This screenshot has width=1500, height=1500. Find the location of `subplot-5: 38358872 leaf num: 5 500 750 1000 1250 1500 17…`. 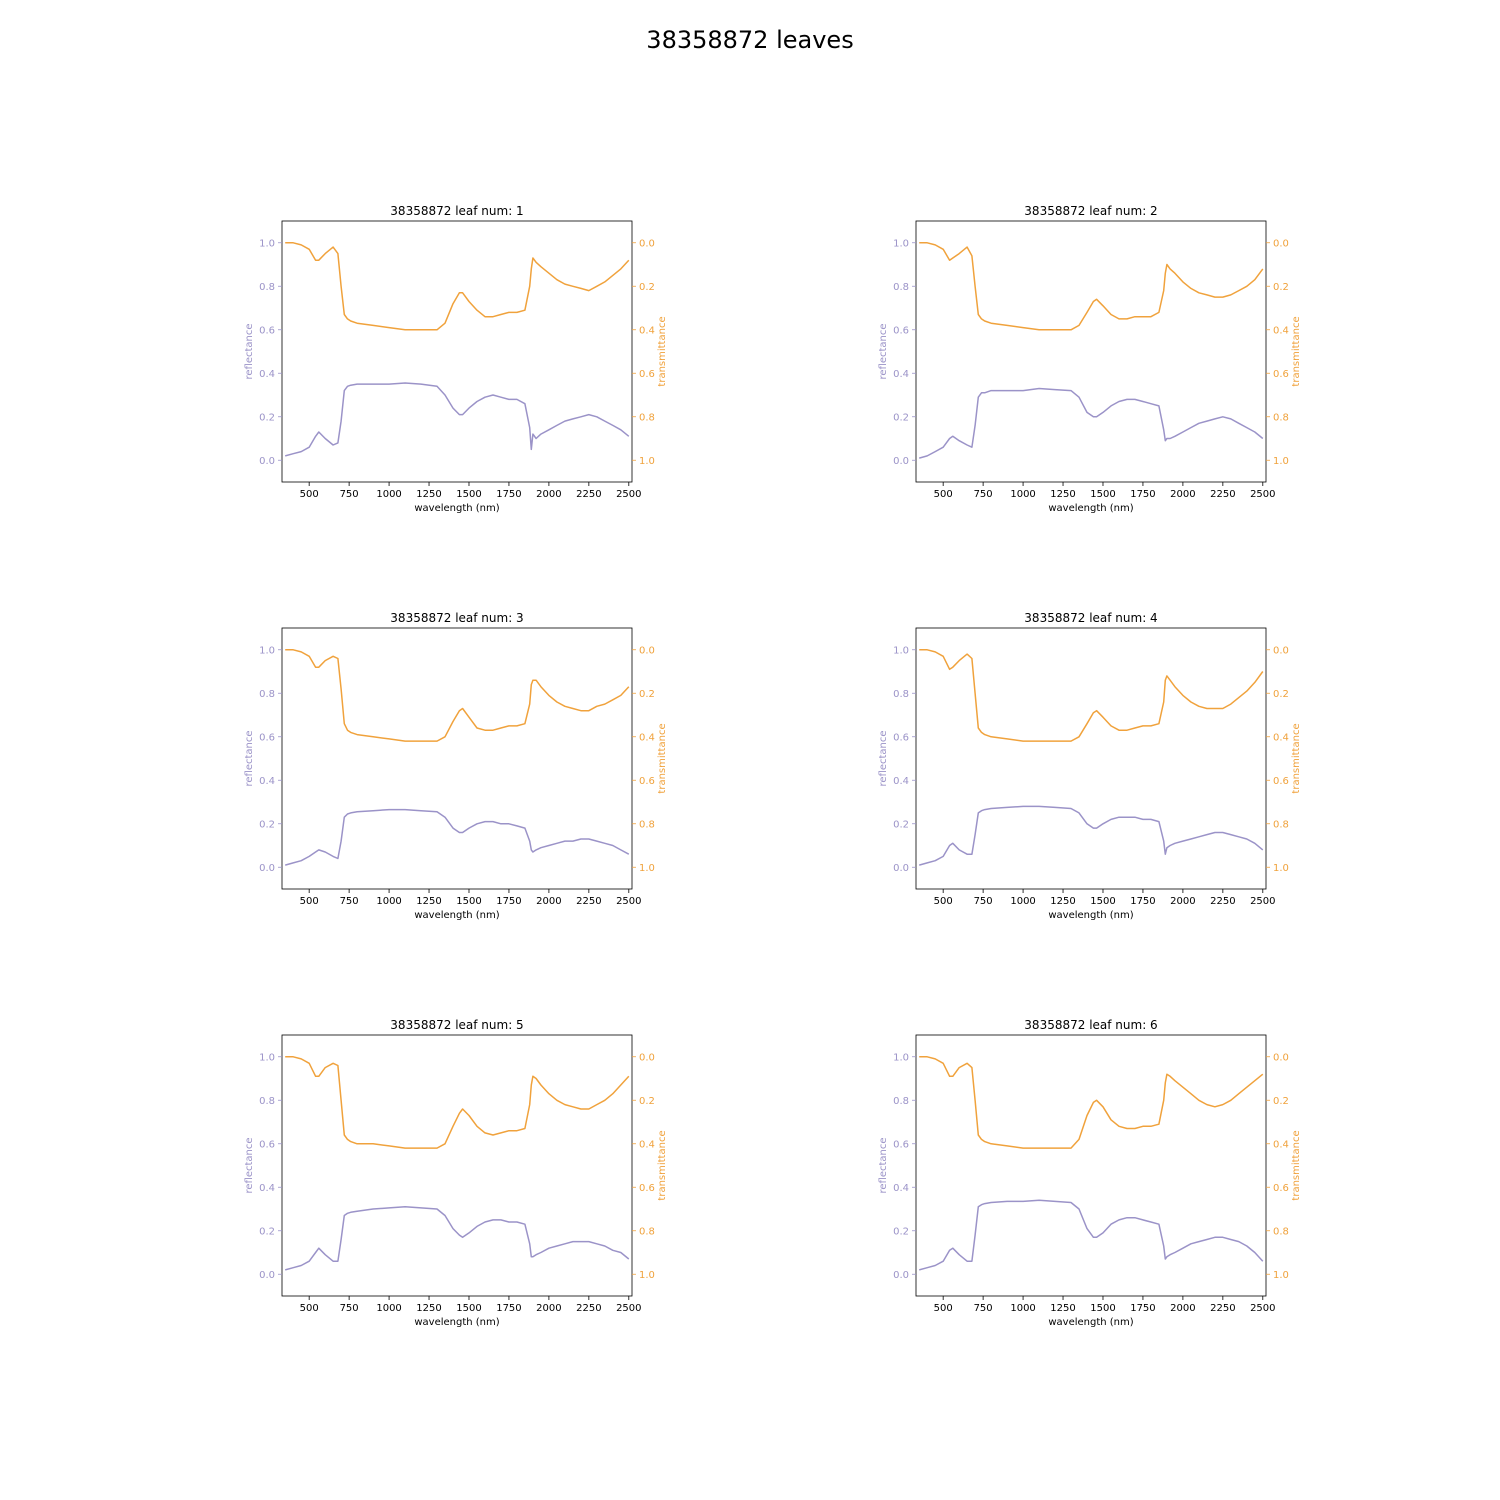

subplot-5: 38358872 leaf num: 5 500 750 1000 1250 1500 17… is located at coordinates (456, 1173).